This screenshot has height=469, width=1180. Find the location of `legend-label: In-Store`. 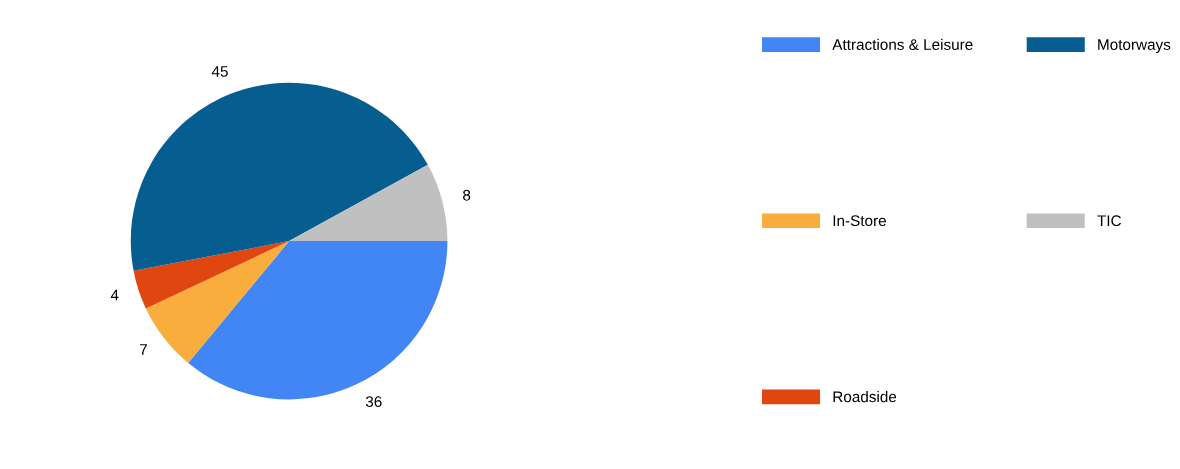

legend-label: In-Store is located at coordinates (859, 221).